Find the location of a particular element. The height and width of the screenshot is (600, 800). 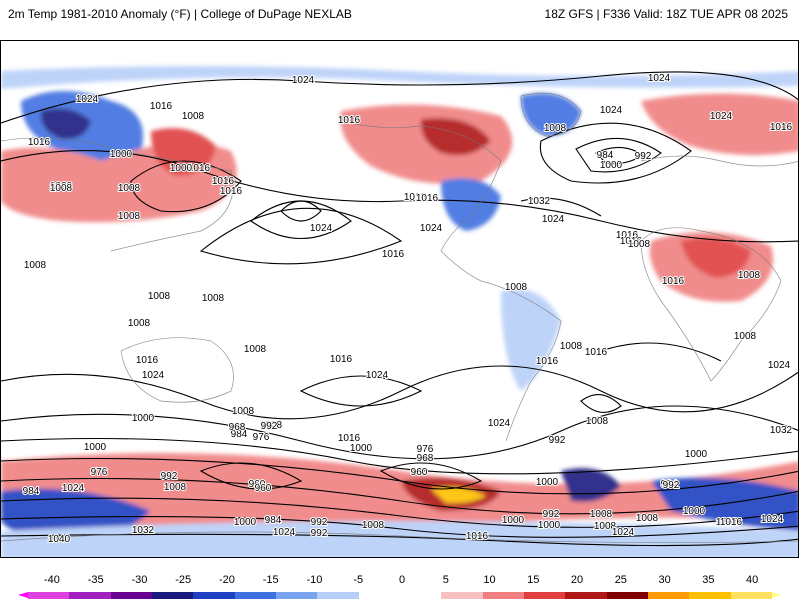

anomaly-region-samerica-cold is located at coordinates (531, 340).